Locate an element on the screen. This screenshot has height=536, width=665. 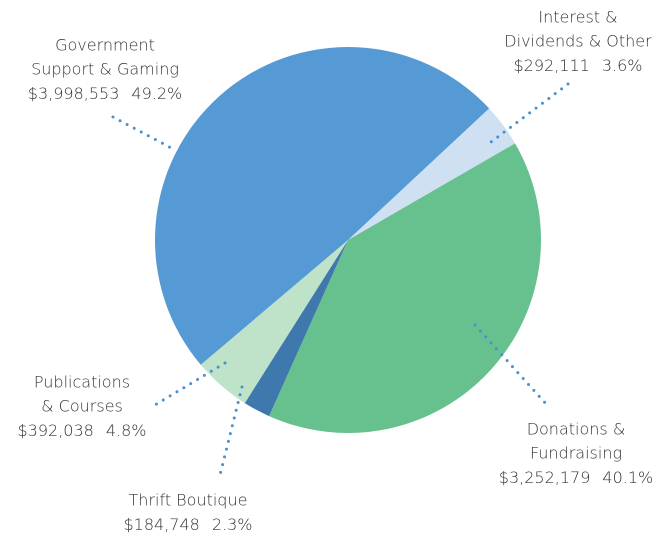
share-label: 2.3% is located at coordinates (232, 524).